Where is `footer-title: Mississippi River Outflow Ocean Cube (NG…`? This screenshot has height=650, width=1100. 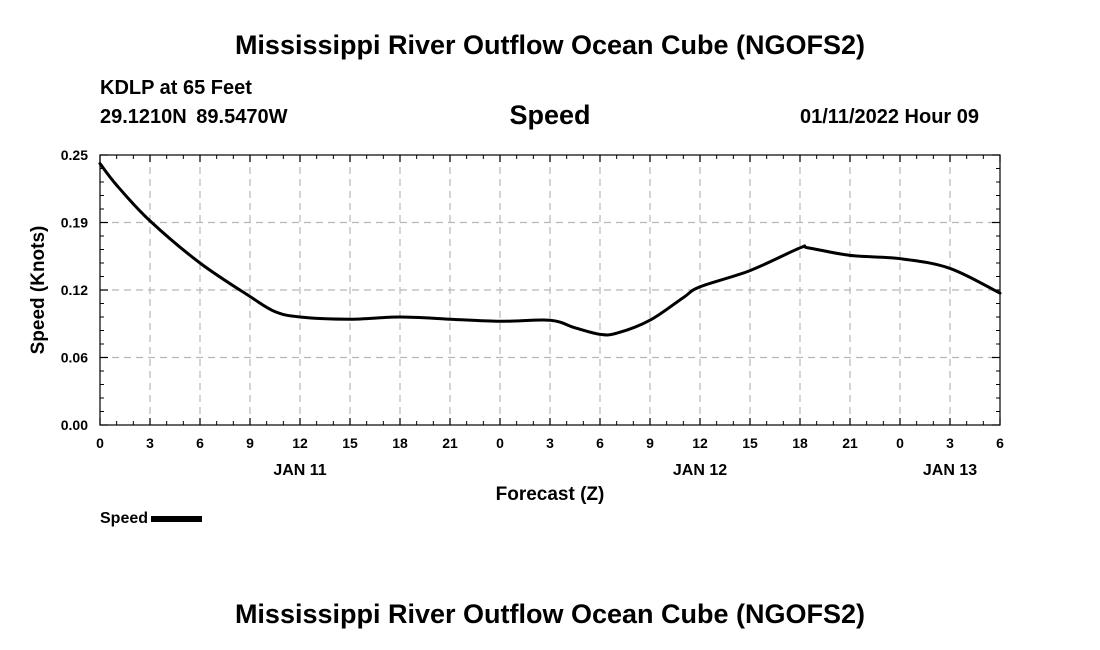 footer-title: Mississippi River Outflow Ocean Cube (NG… is located at coordinates (550, 614).